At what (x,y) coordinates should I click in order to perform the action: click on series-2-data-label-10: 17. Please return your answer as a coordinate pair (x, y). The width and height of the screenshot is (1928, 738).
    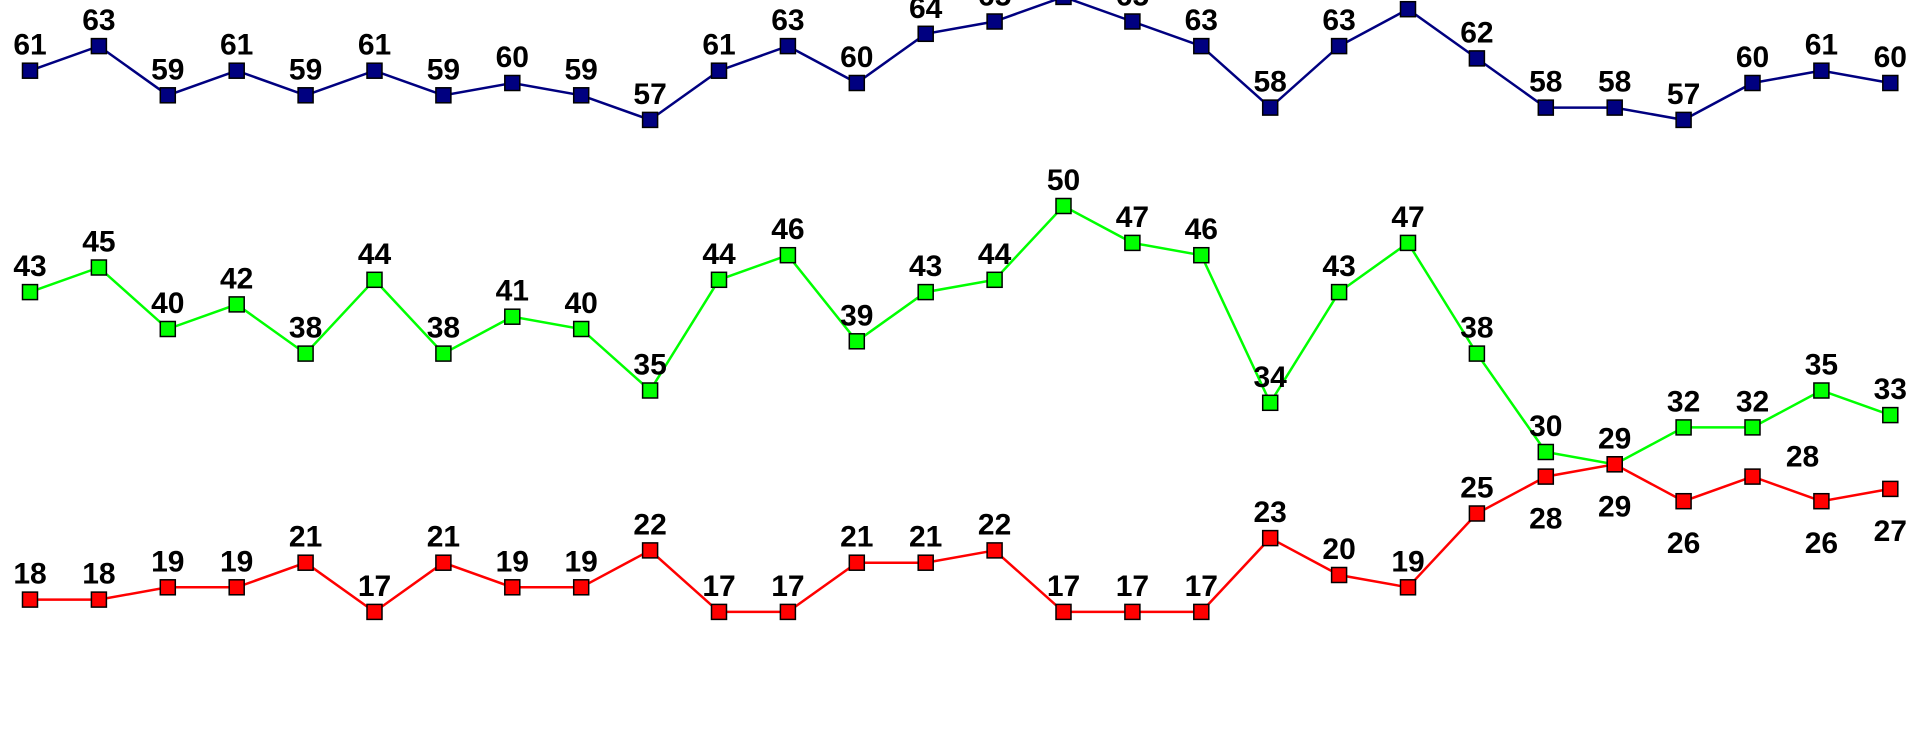
    Looking at the image, I should click on (718, 586).